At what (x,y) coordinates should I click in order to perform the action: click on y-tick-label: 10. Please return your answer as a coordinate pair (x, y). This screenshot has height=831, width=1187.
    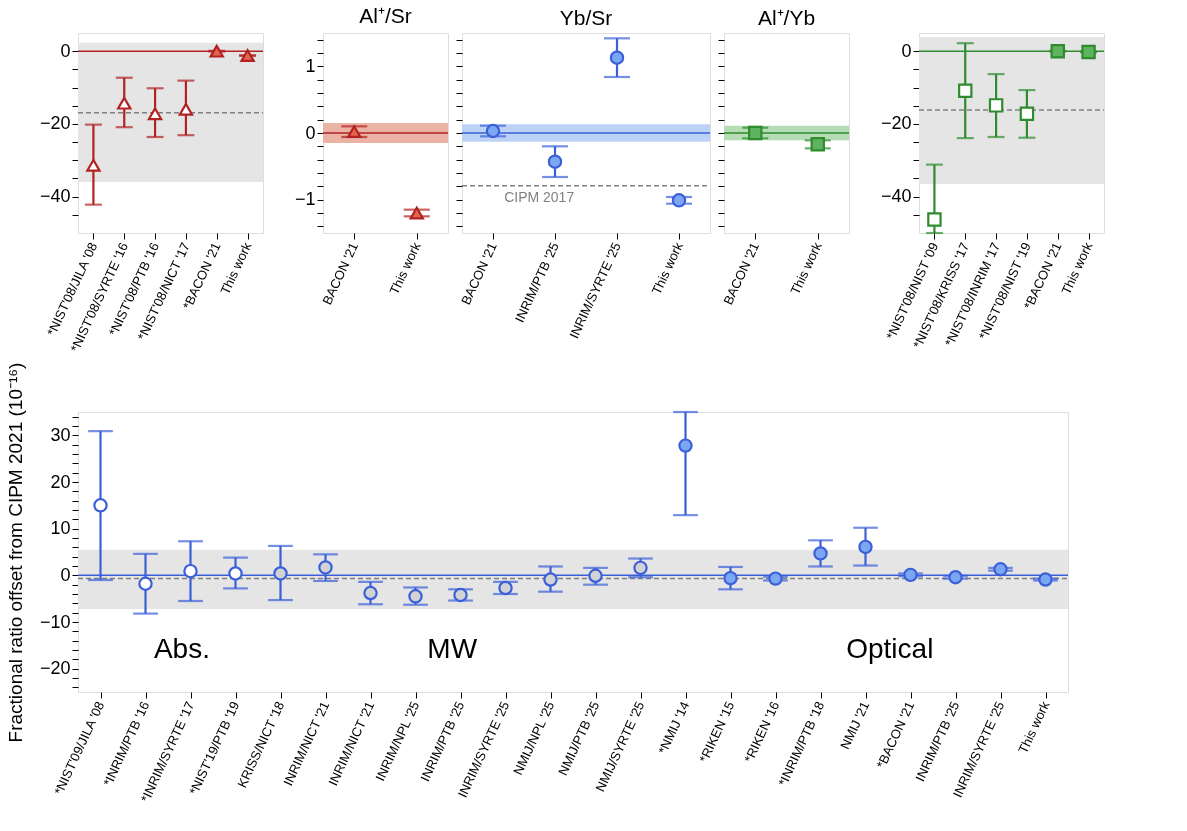
    Looking at the image, I should click on (60, 528).